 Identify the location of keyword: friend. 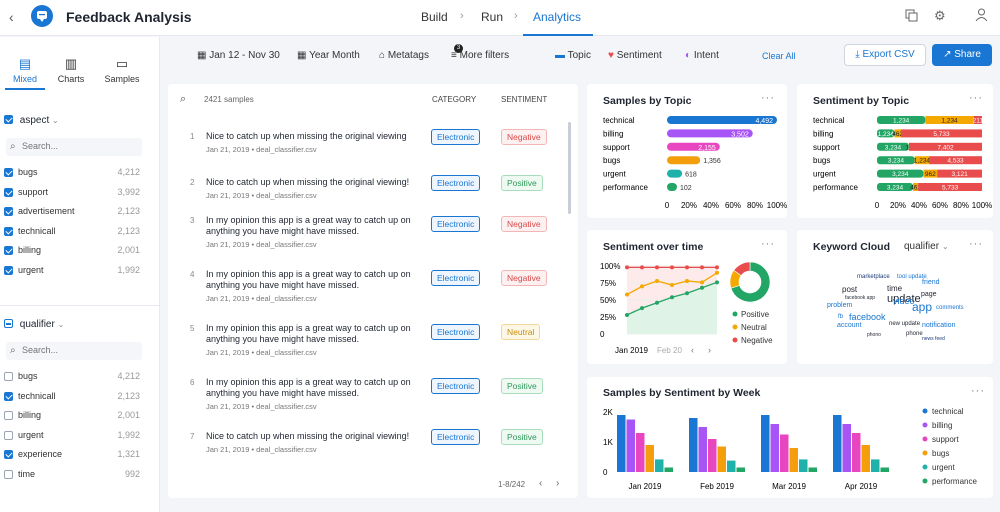
(931, 282).